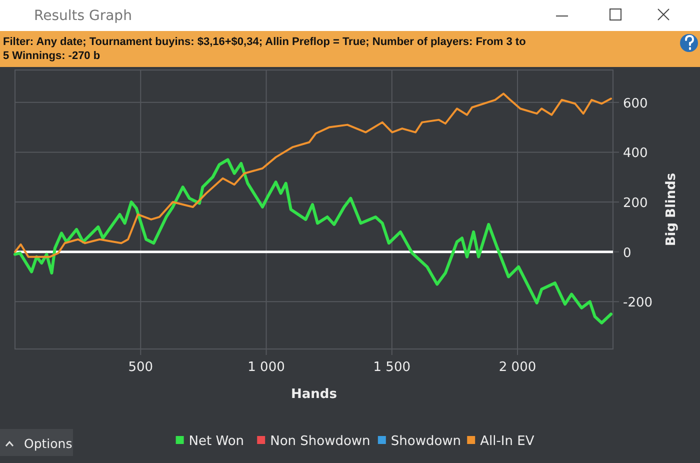 The height and width of the screenshot is (463, 700). What do you see at coordinates (426, 441) in the screenshot?
I see `legend-label: Showdown` at bounding box center [426, 441].